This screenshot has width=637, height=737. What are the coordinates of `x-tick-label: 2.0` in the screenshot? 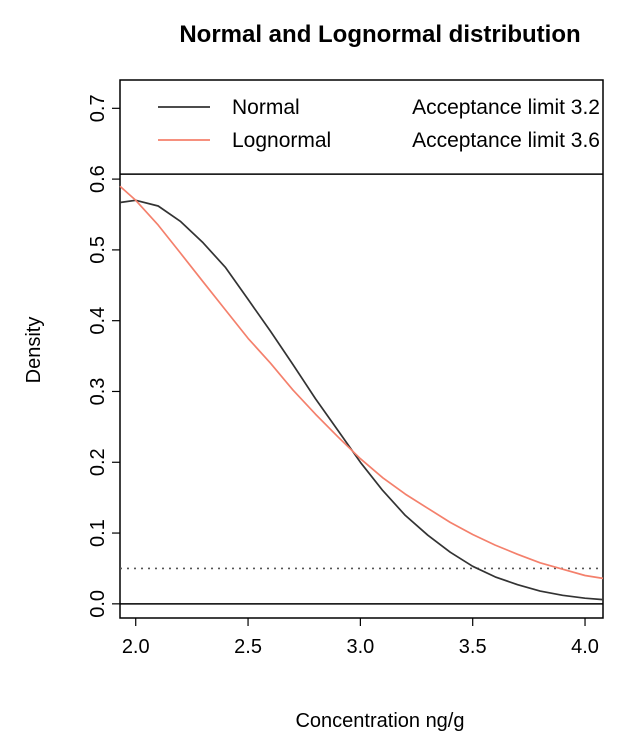 It's located at (136, 647).